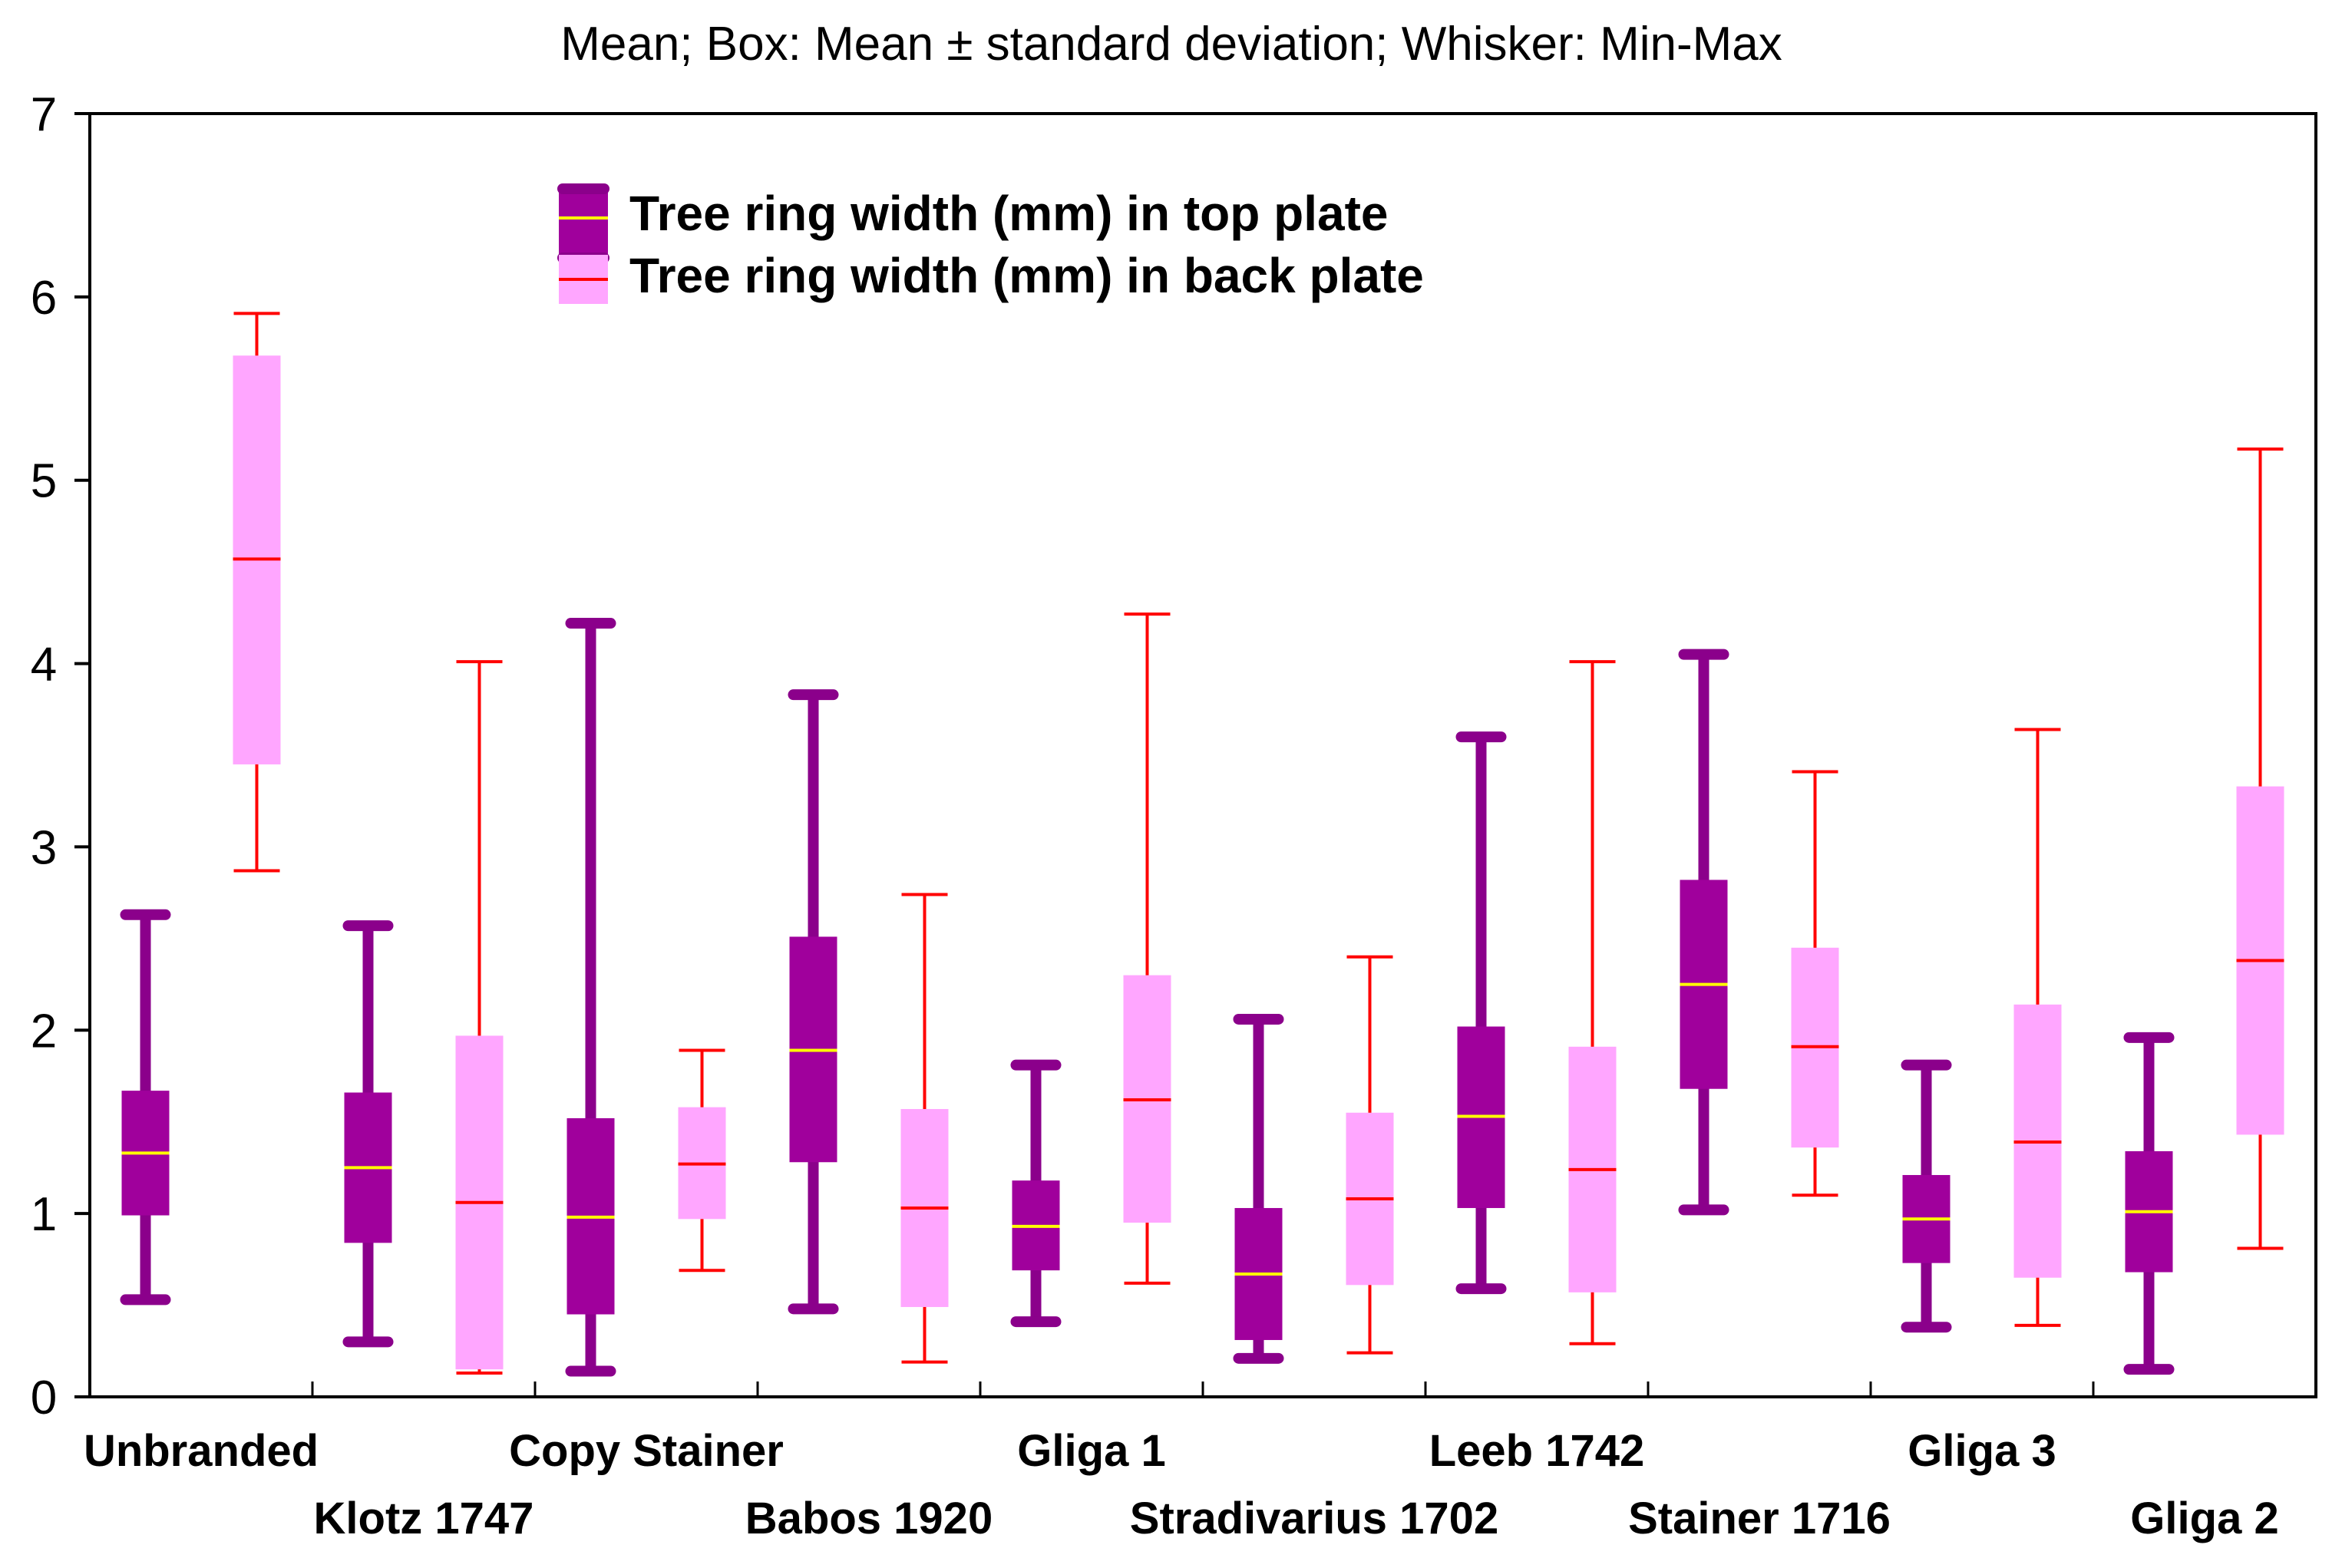  I want to click on category-label-1: Klotz 1747, so click(424, 1518).